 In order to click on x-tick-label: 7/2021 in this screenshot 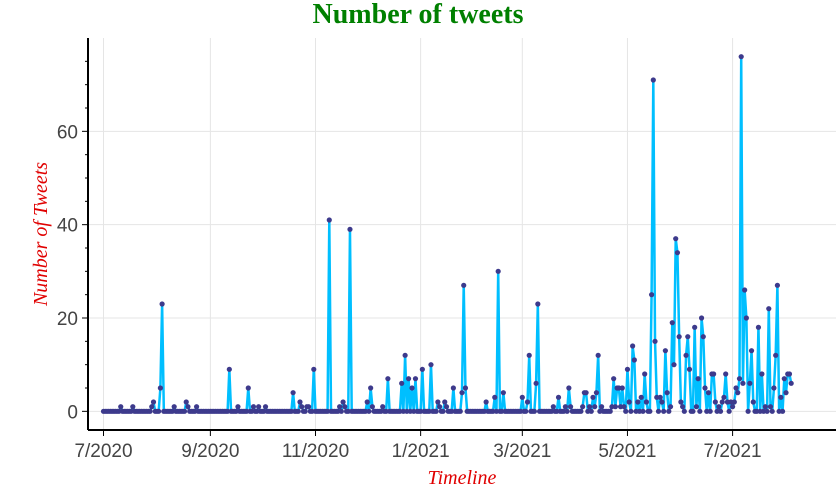, I will do `click(733, 451)`.